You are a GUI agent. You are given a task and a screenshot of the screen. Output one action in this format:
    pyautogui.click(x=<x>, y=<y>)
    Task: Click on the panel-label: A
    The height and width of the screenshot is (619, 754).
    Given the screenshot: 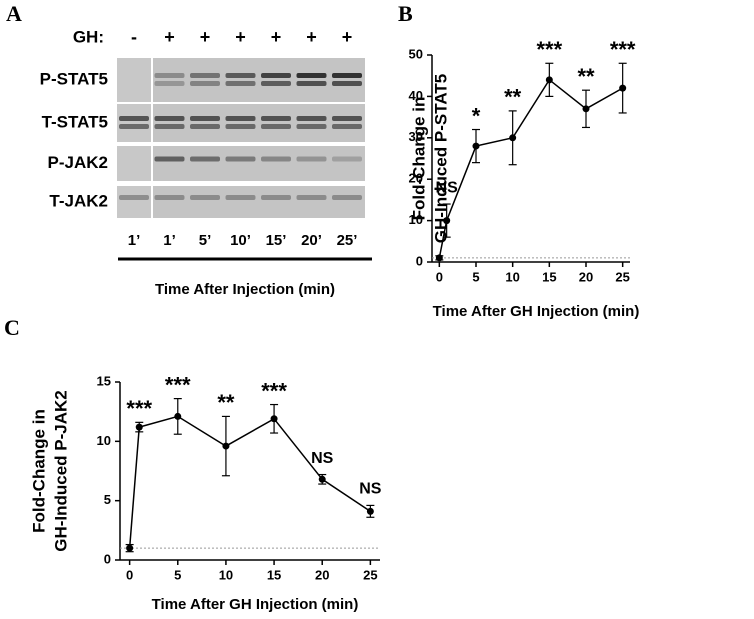 What is the action you would take?
    pyautogui.click(x=14, y=13)
    